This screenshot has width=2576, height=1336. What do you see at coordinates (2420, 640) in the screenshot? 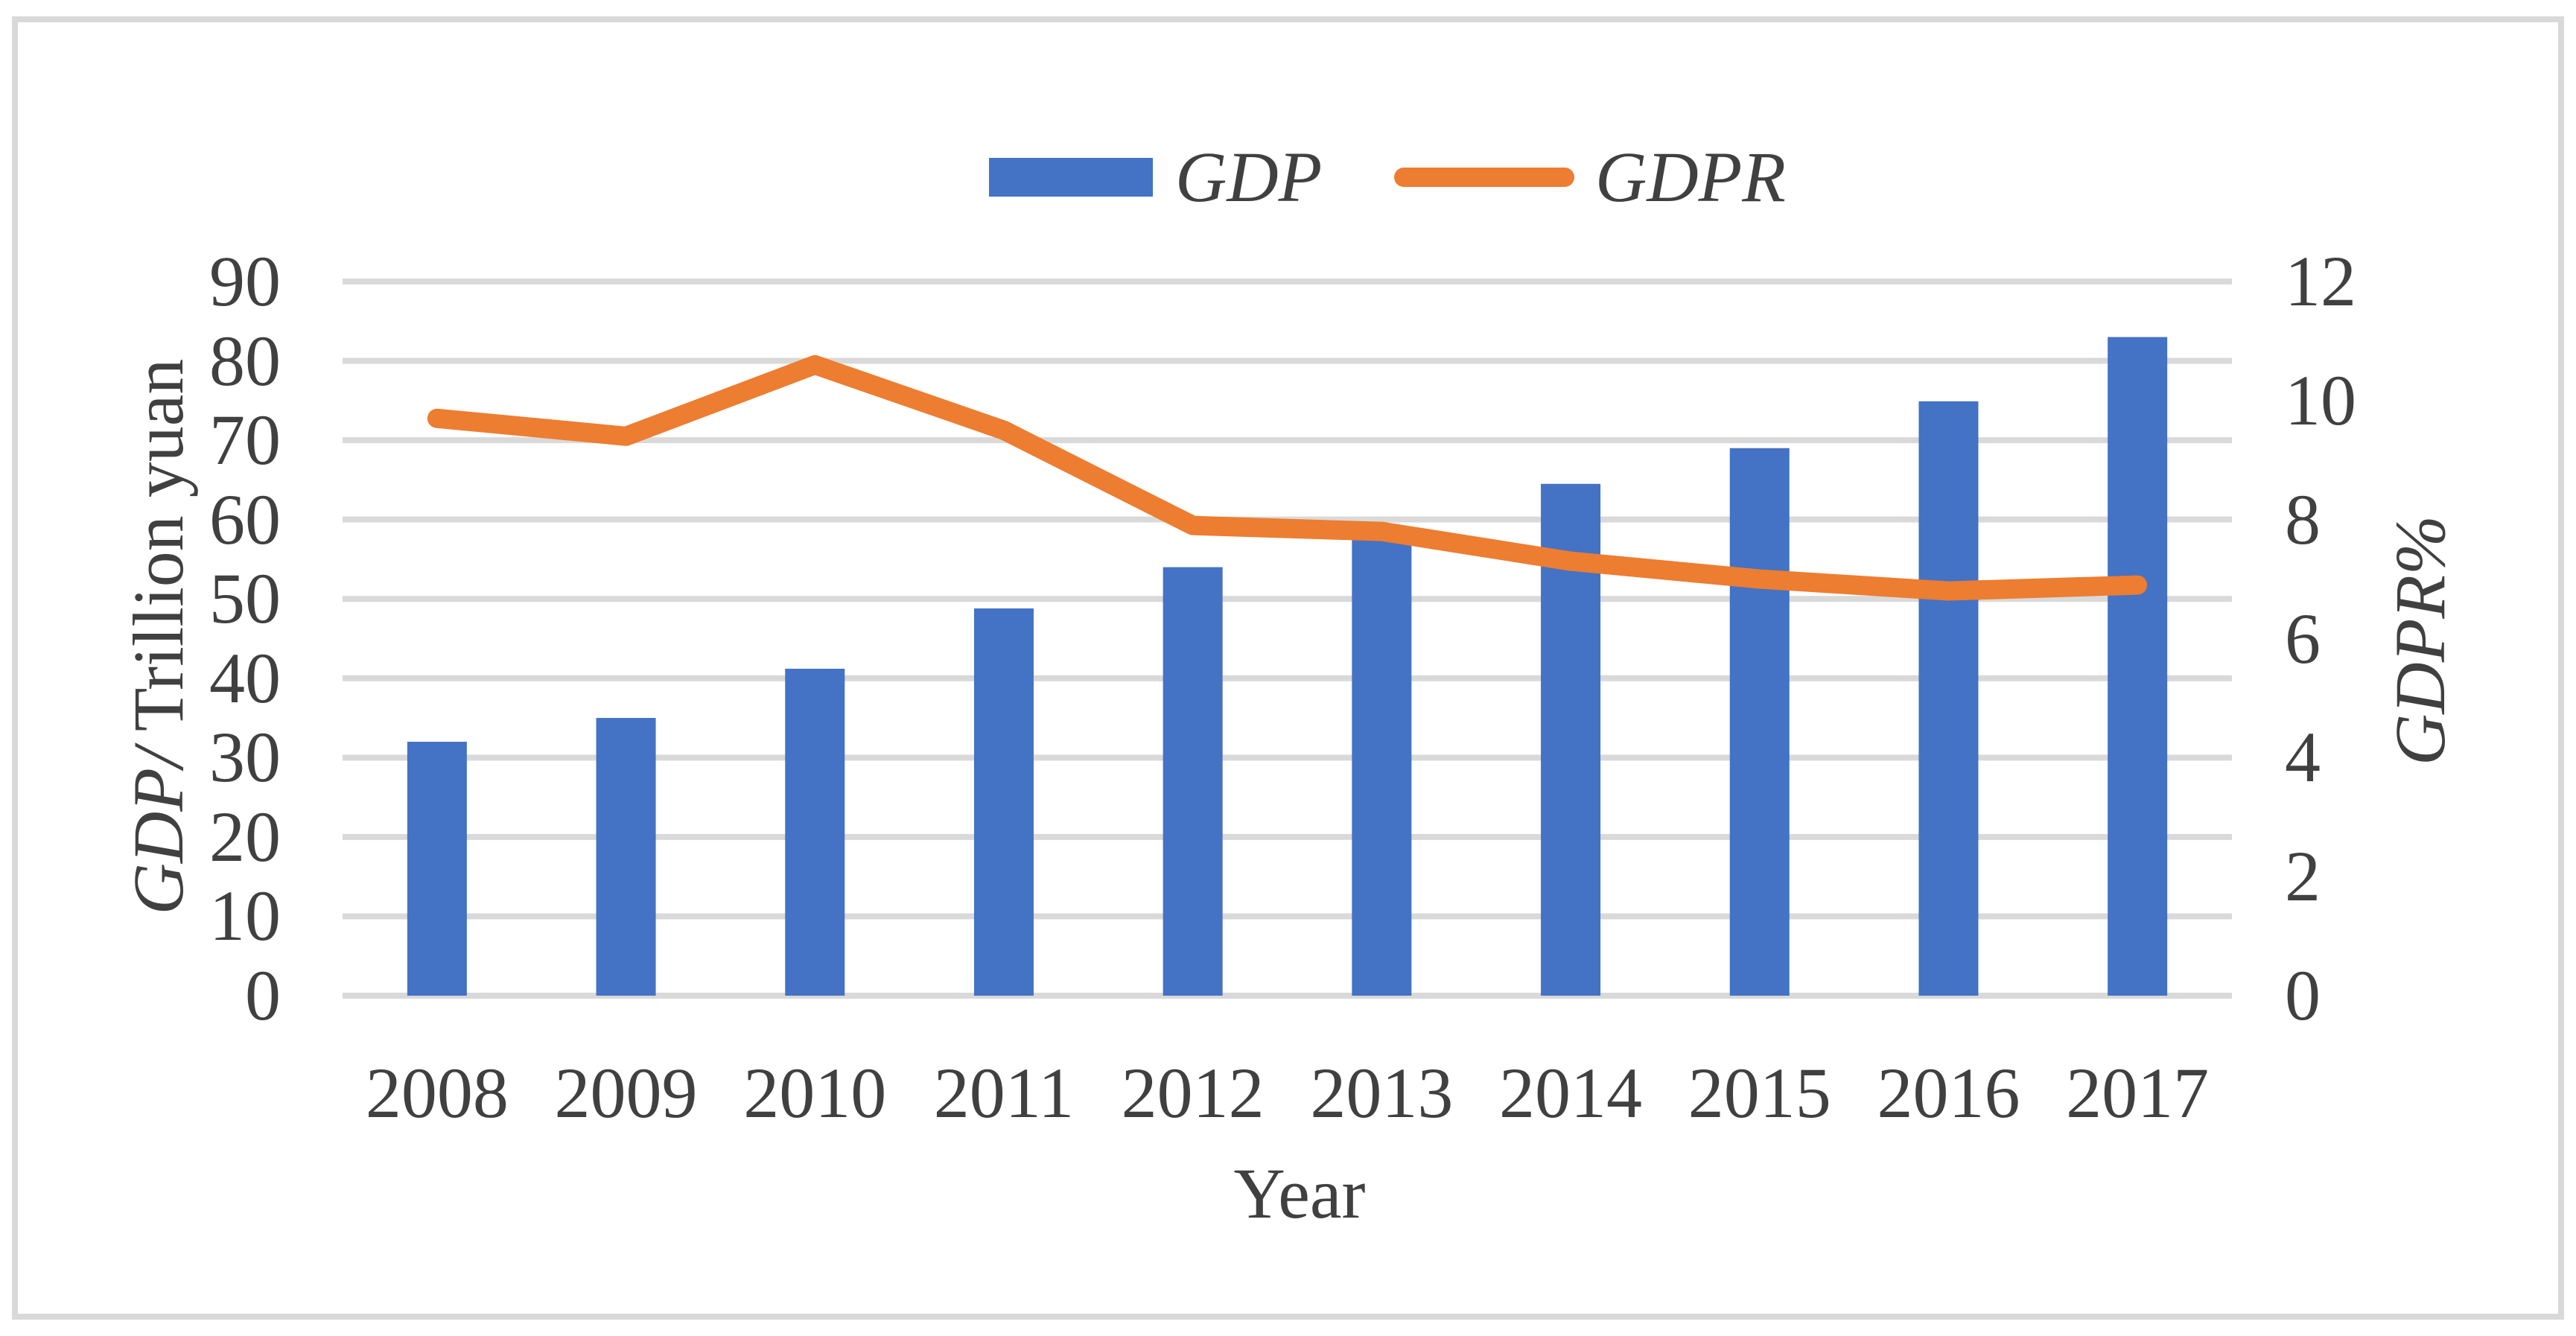
I see `right-axis-title: GDPR%` at bounding box center [2420, 640].